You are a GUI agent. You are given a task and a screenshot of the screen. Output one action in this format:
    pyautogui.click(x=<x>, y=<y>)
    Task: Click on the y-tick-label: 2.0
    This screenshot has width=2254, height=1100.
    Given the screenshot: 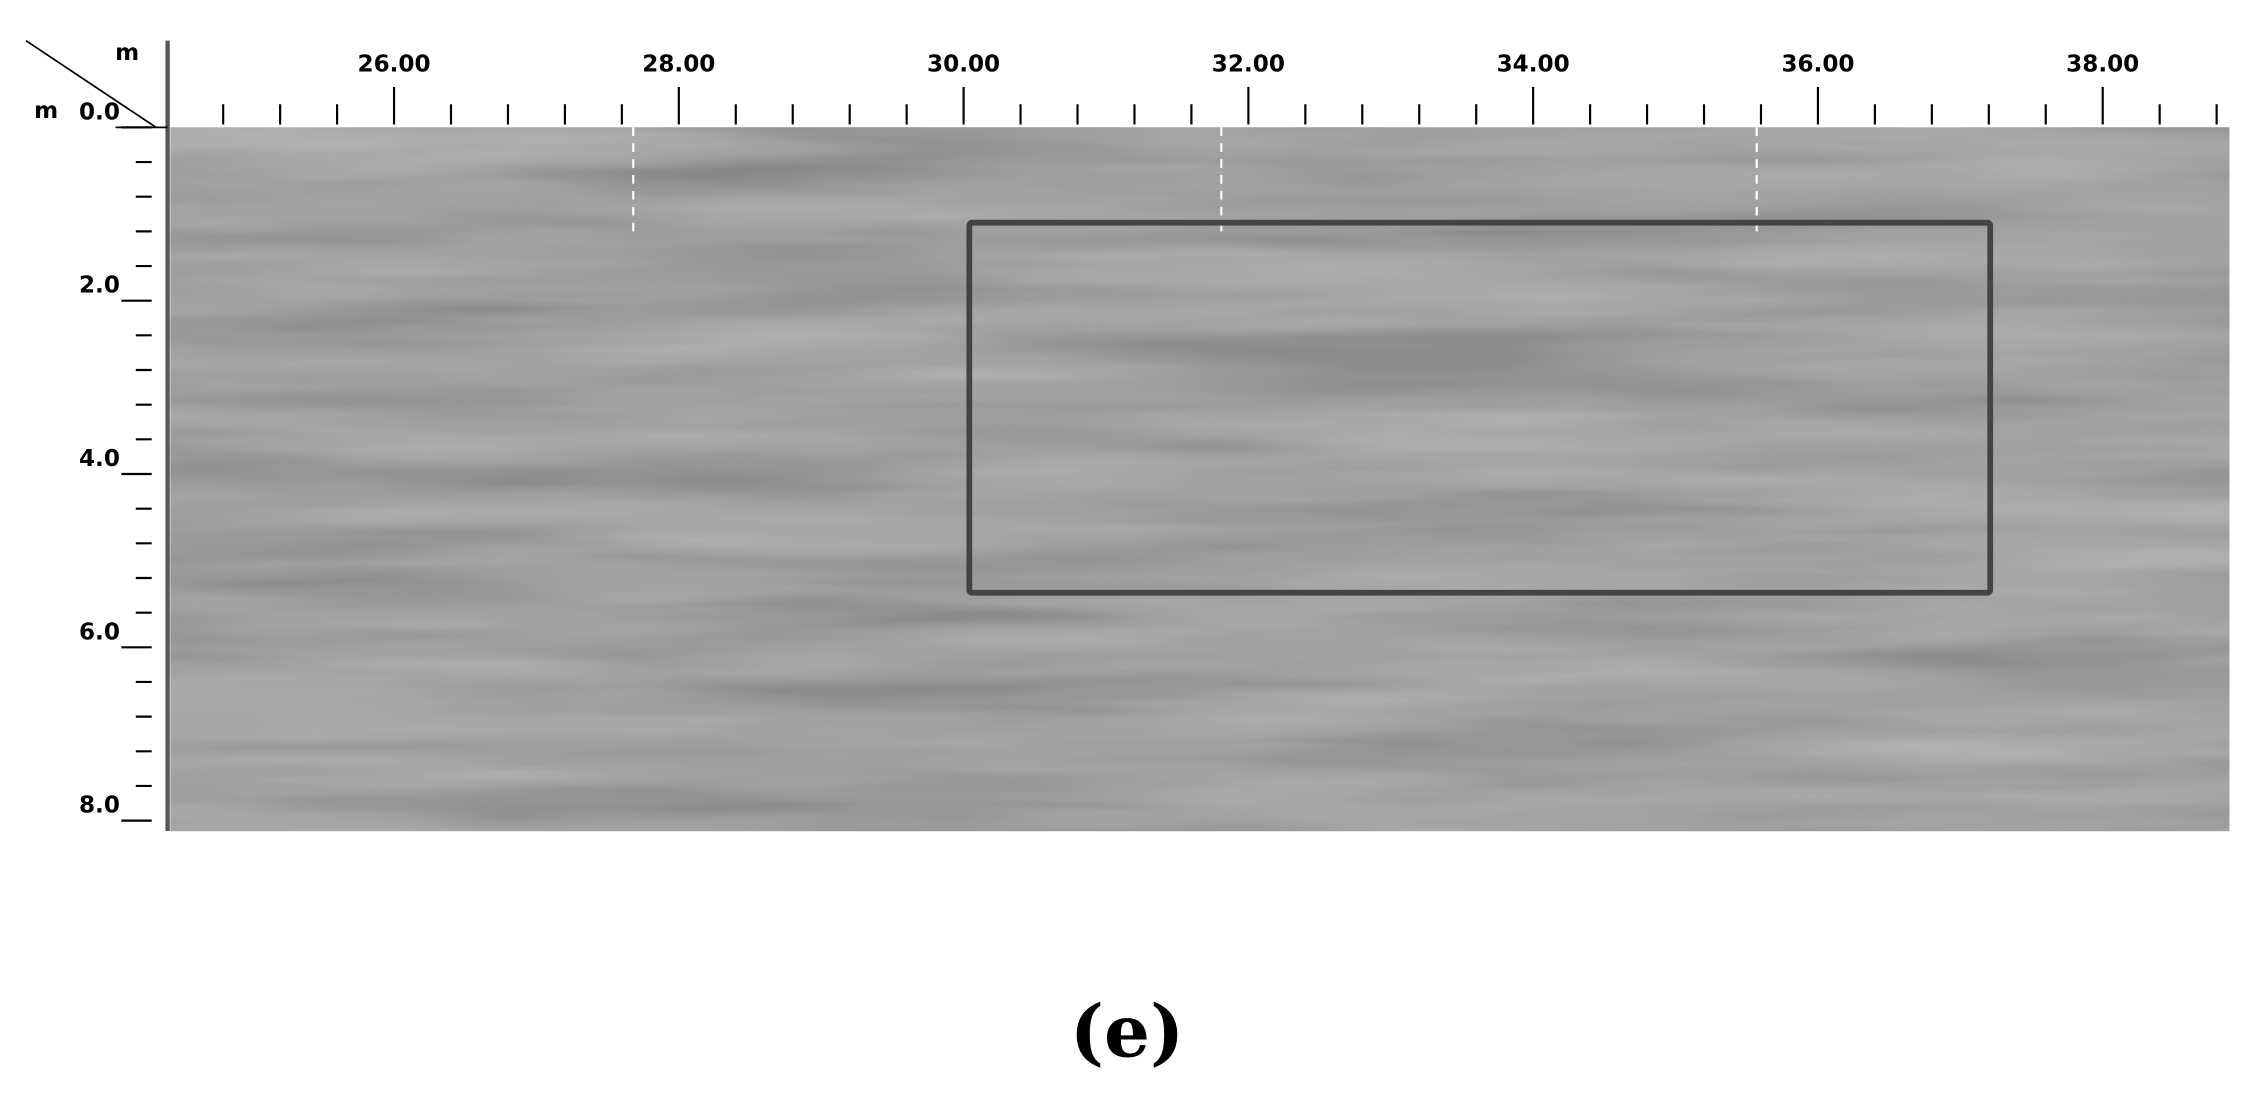 What is the action you would take?
    pyautogui.click(x=99, y=286)
    